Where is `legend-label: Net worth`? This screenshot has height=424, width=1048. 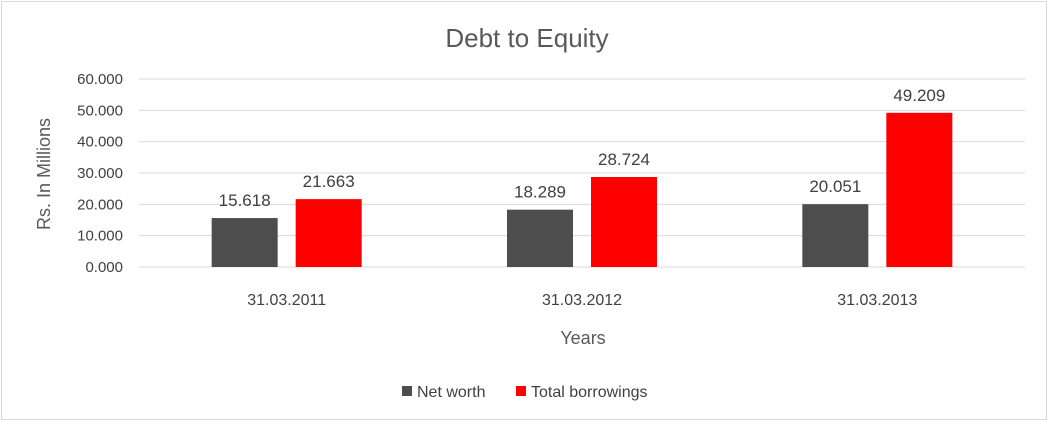
legend-label: Net worth is located at coordinates (451, 392).